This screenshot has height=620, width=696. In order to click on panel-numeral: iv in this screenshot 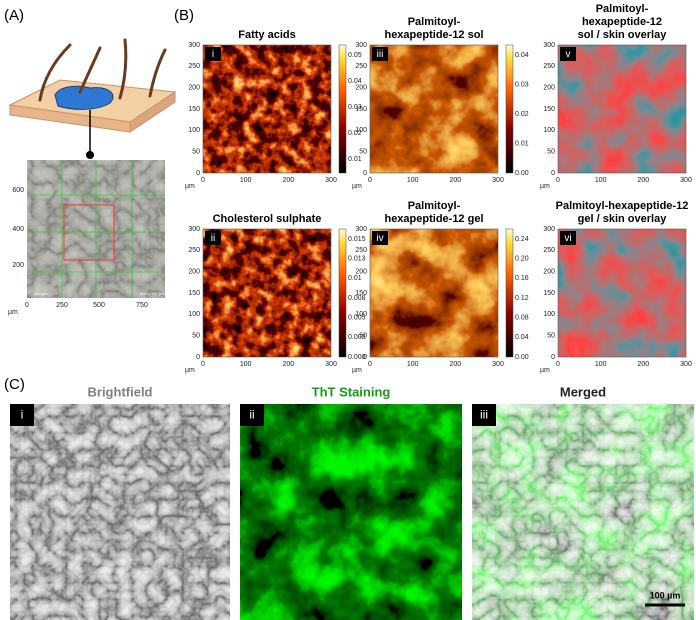, I will do `click(379, 238)`.